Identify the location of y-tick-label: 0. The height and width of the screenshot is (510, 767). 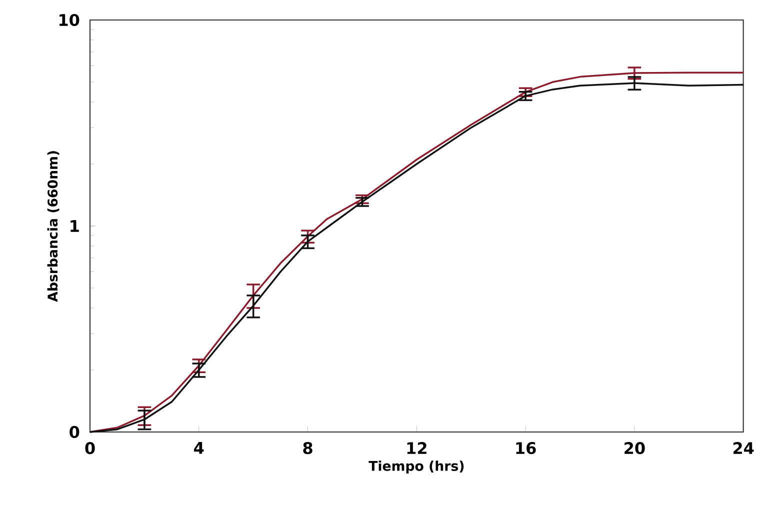
(75, 432).